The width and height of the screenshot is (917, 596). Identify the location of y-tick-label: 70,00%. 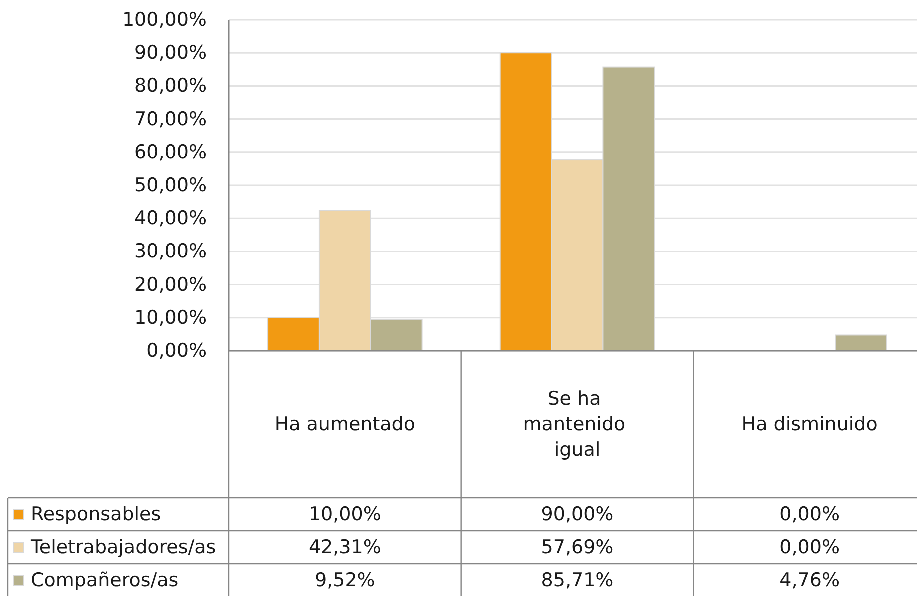
(170, 119).